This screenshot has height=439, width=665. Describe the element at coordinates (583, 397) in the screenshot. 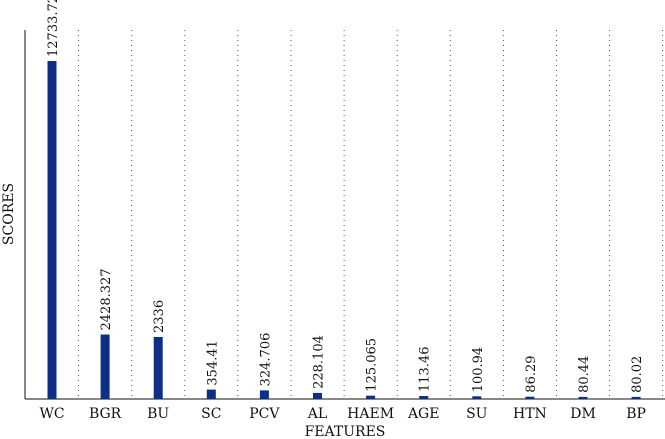

I see `bar-dm` at that location.